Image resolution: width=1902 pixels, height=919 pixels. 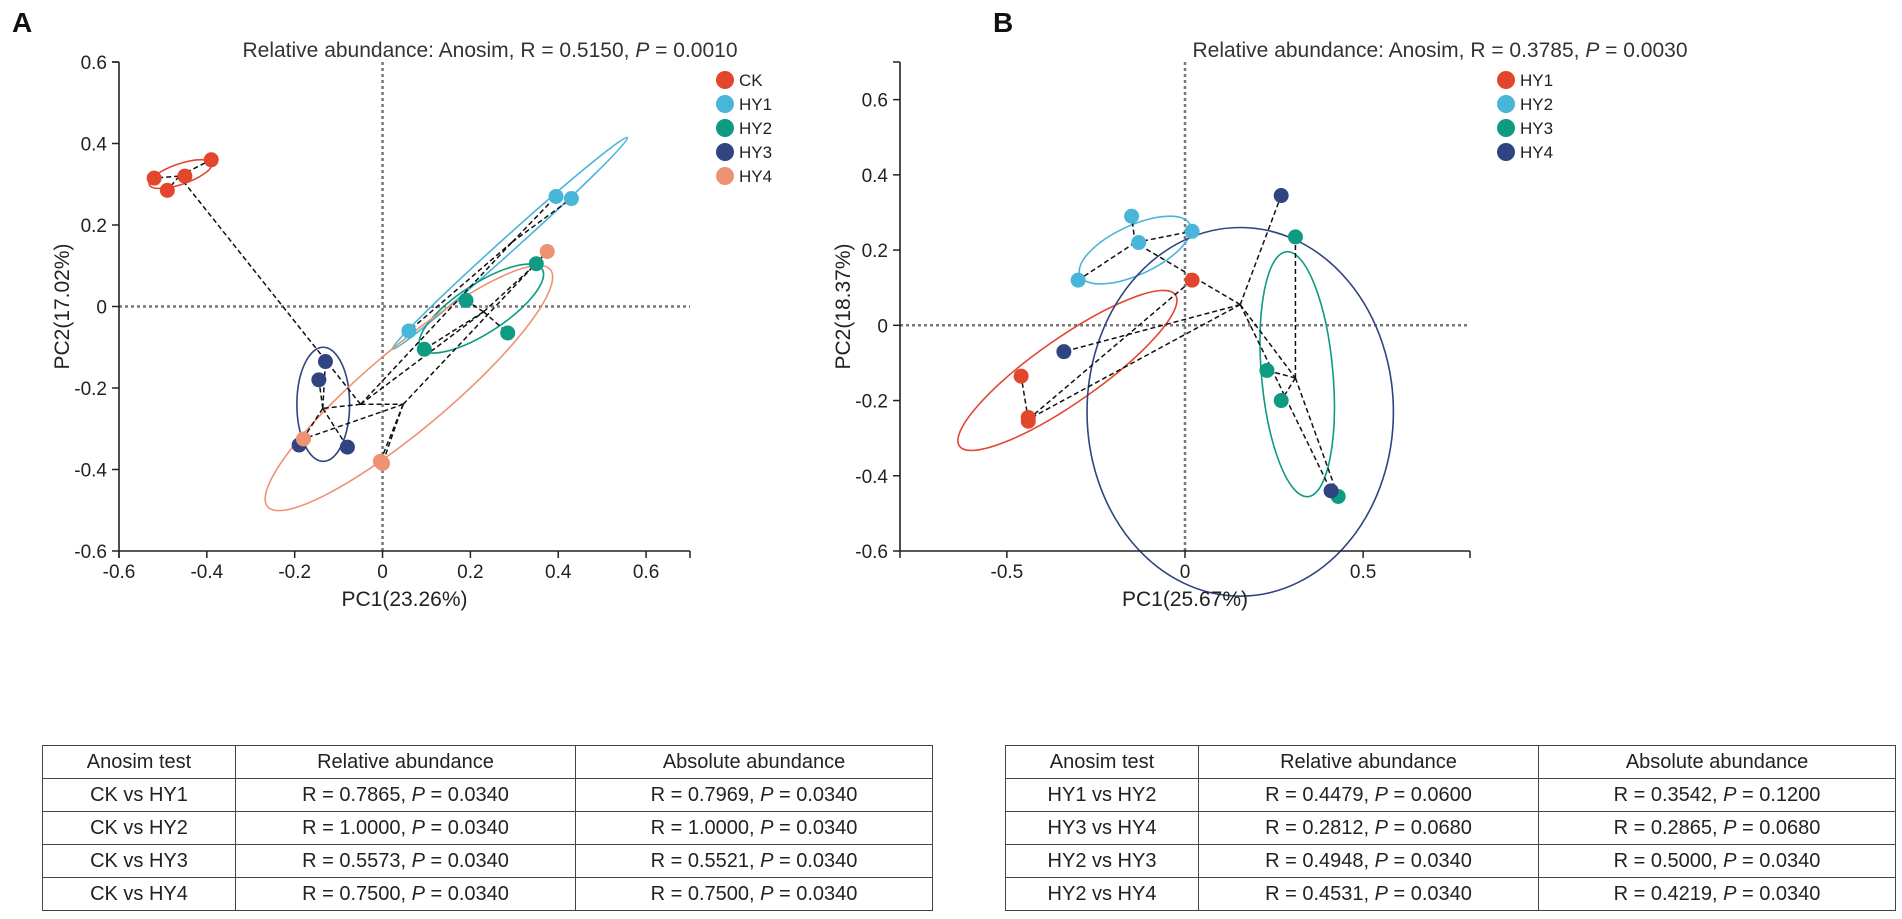 What do you see at coordinates (1368, 894) in the screenshot?
I see `relative-abundance-cell: R = 0.4531, P = 0.0340` at bounding box center [1368, 894].